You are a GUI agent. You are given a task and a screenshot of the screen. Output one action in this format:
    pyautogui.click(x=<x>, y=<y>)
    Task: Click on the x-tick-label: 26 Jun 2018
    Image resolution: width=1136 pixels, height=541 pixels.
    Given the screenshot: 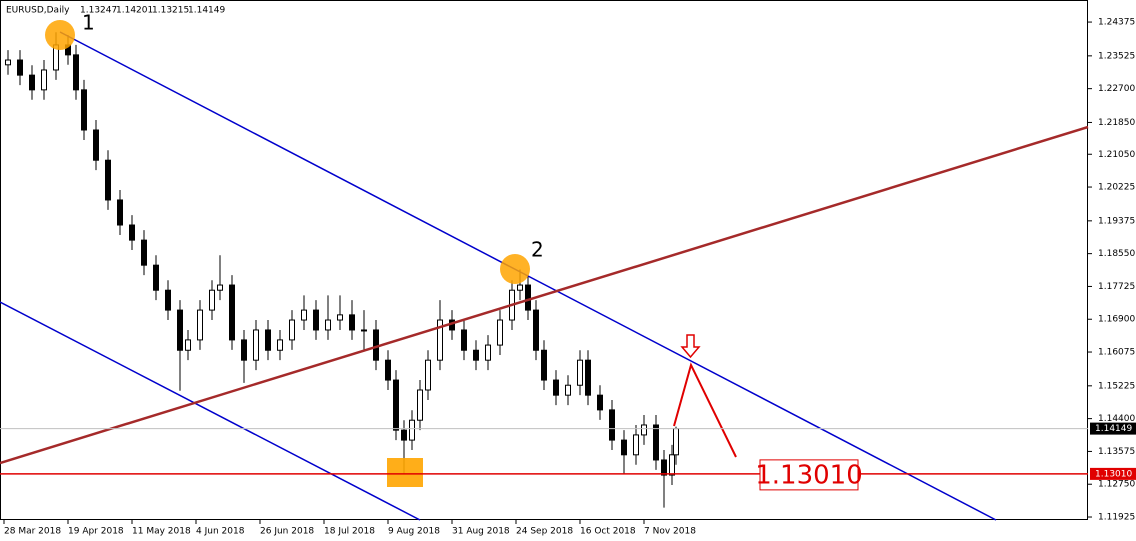 What is the action you would take?
    pyautogui.click(x=287, y=532)
    